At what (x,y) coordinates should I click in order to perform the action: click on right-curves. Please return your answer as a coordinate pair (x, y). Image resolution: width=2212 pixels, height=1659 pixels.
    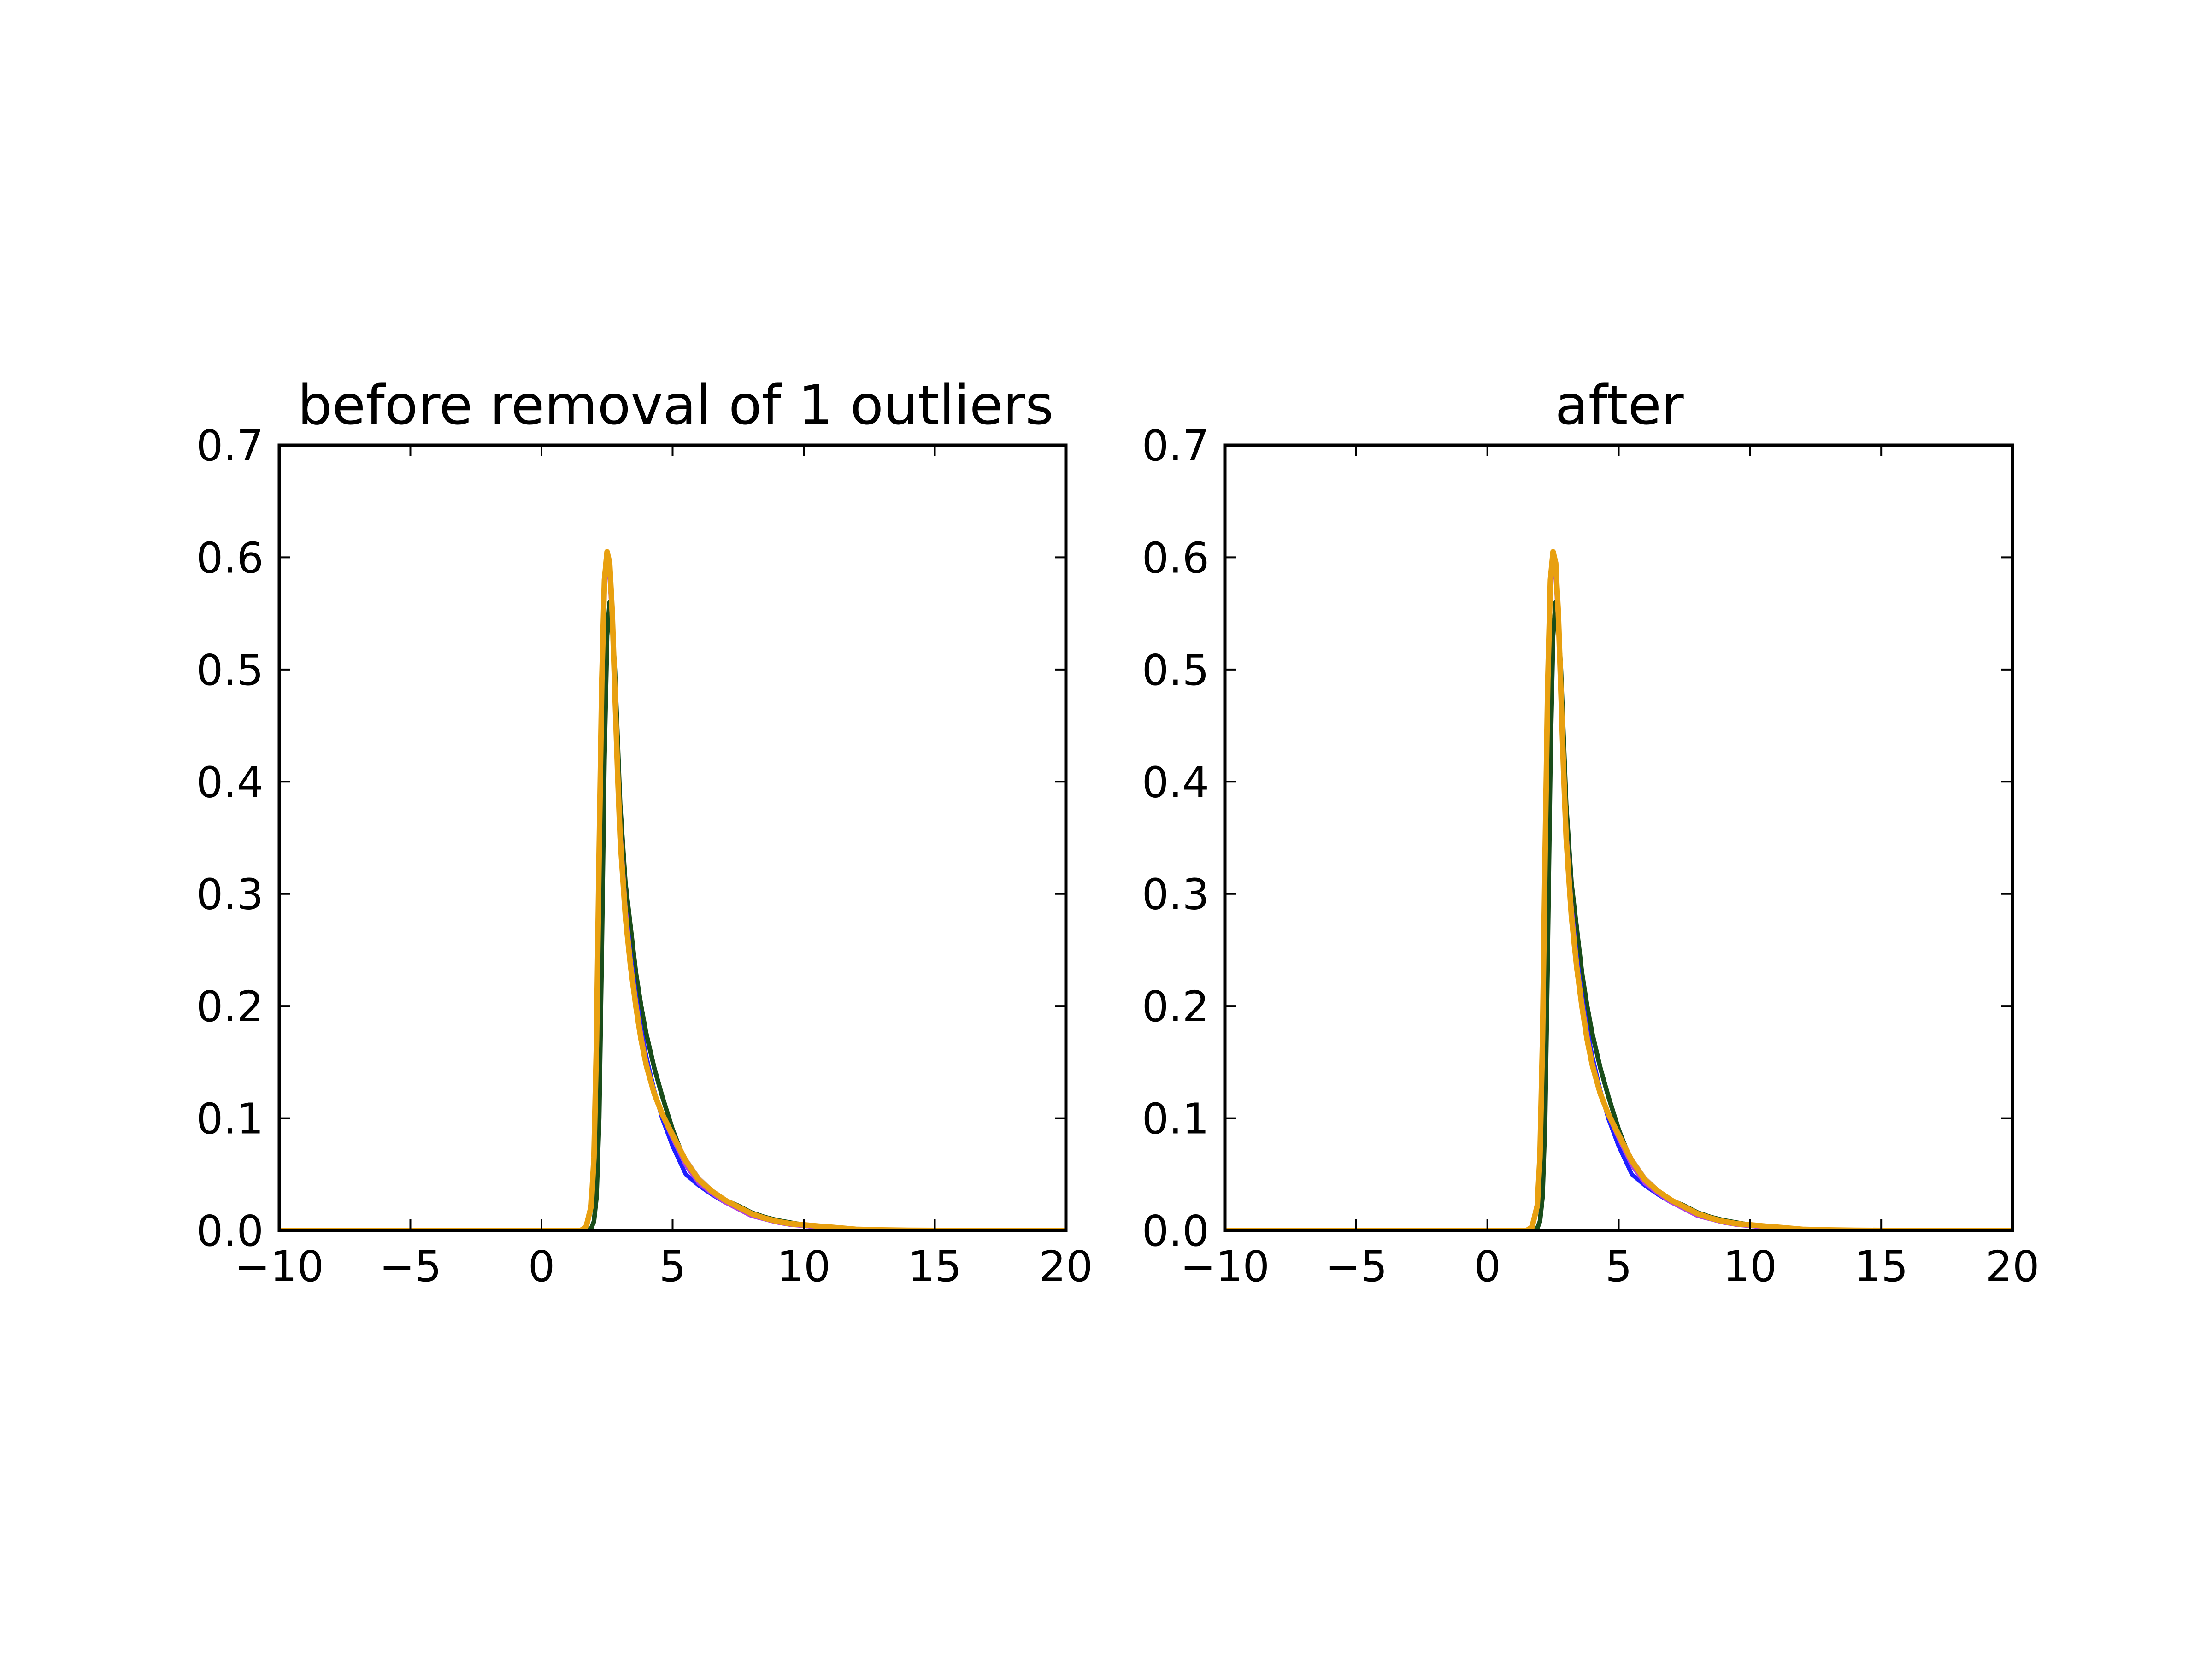
    Looking at the image, I should click on (1618, 889).